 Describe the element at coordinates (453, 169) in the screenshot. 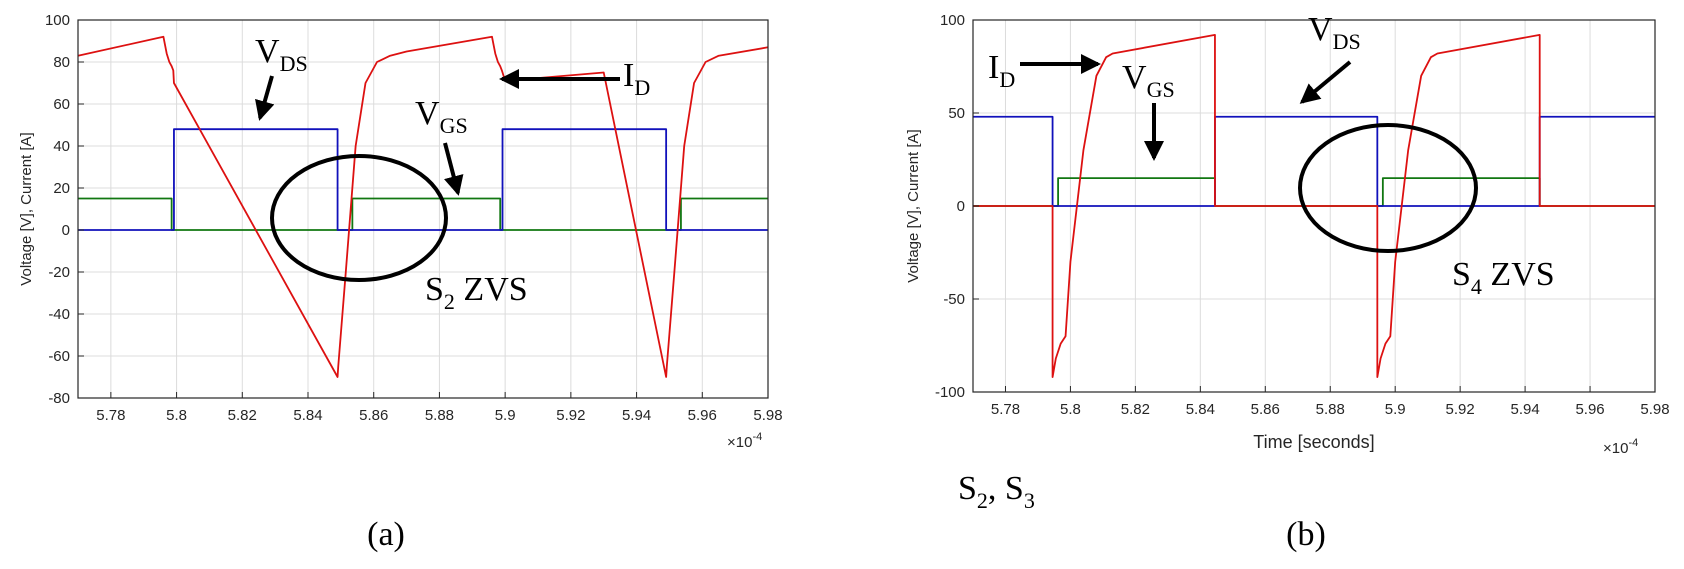

I see `panel-a-vgs-arrow` at that location.